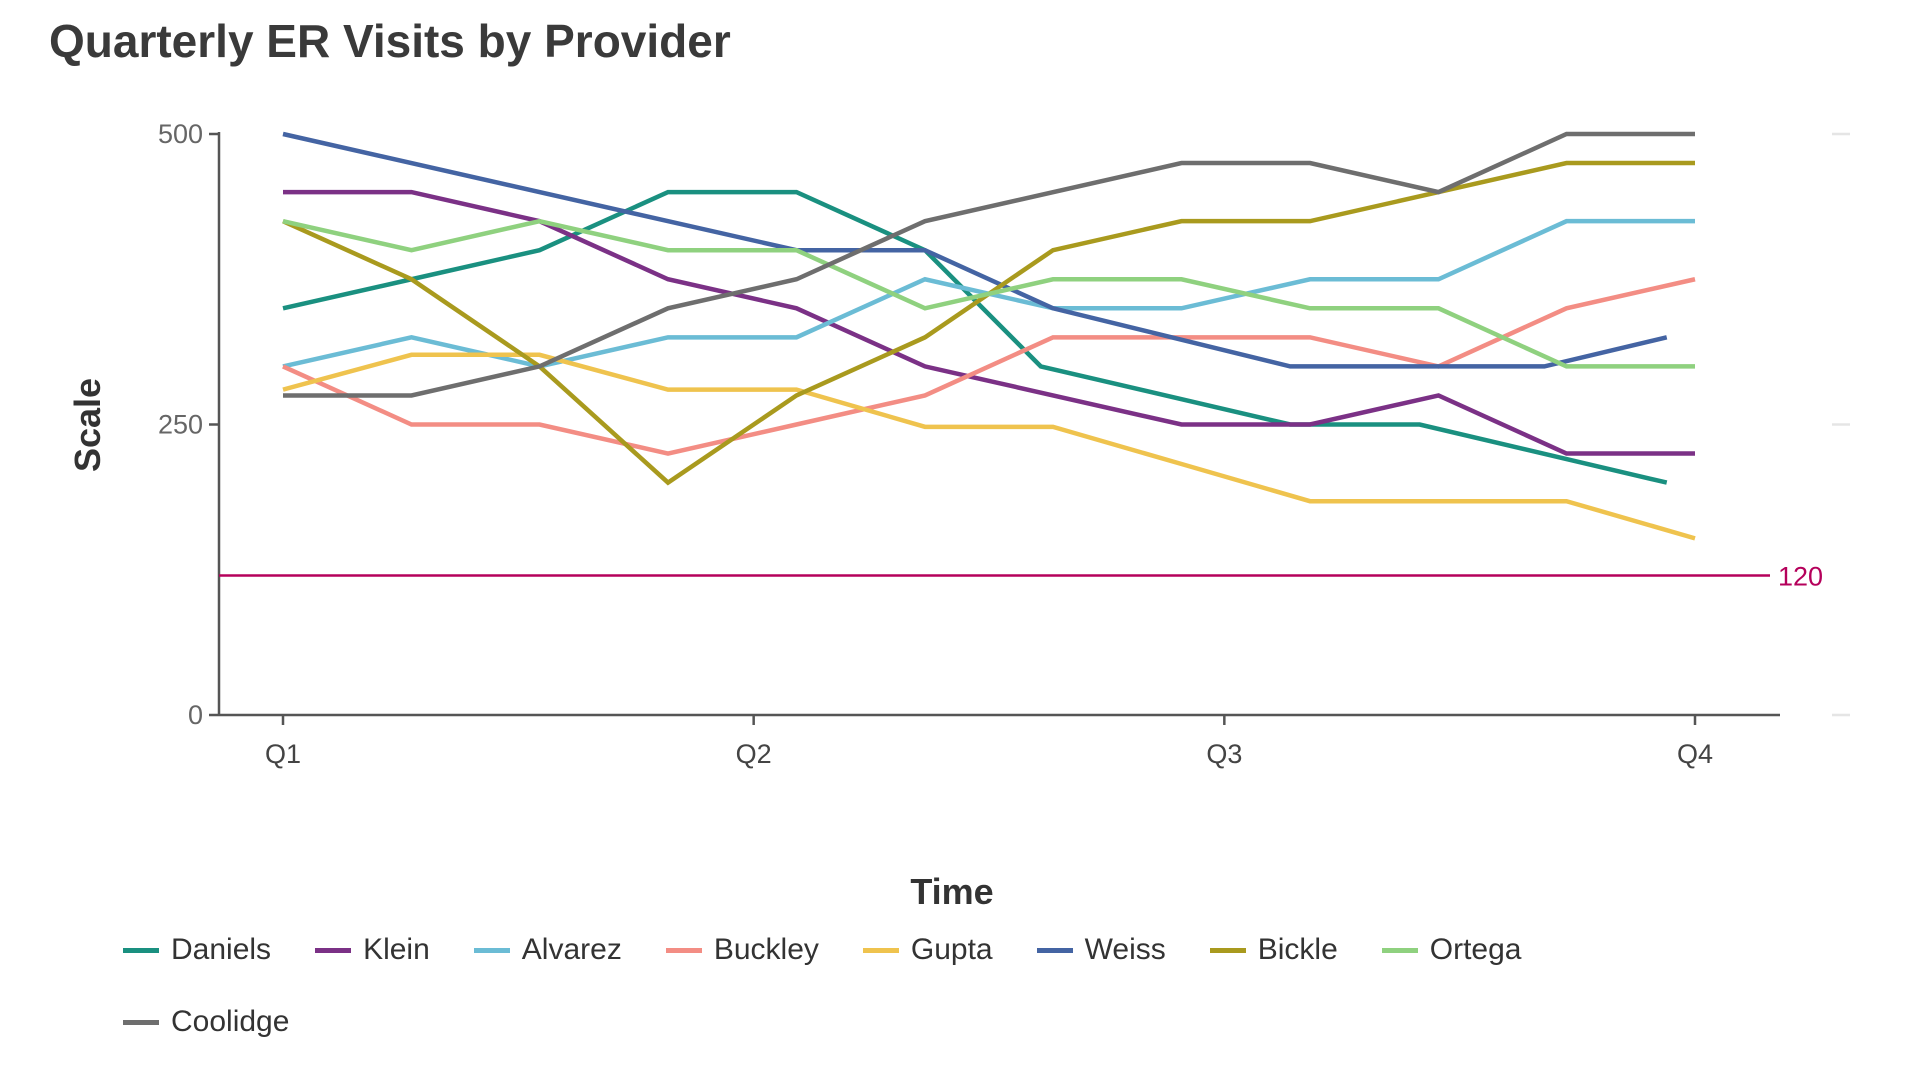 The height and width of the screenshot is (1065, 1905). I want to click on chart-title: Quarterly ER Visits by Provider, so click(390, 41).